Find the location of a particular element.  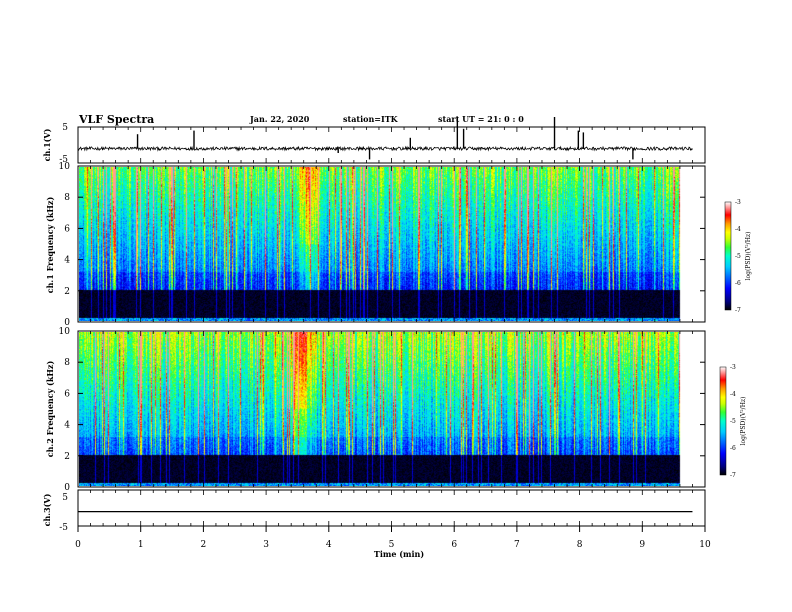

xtick-label-1: 1 is located at coordinates (141, 545).